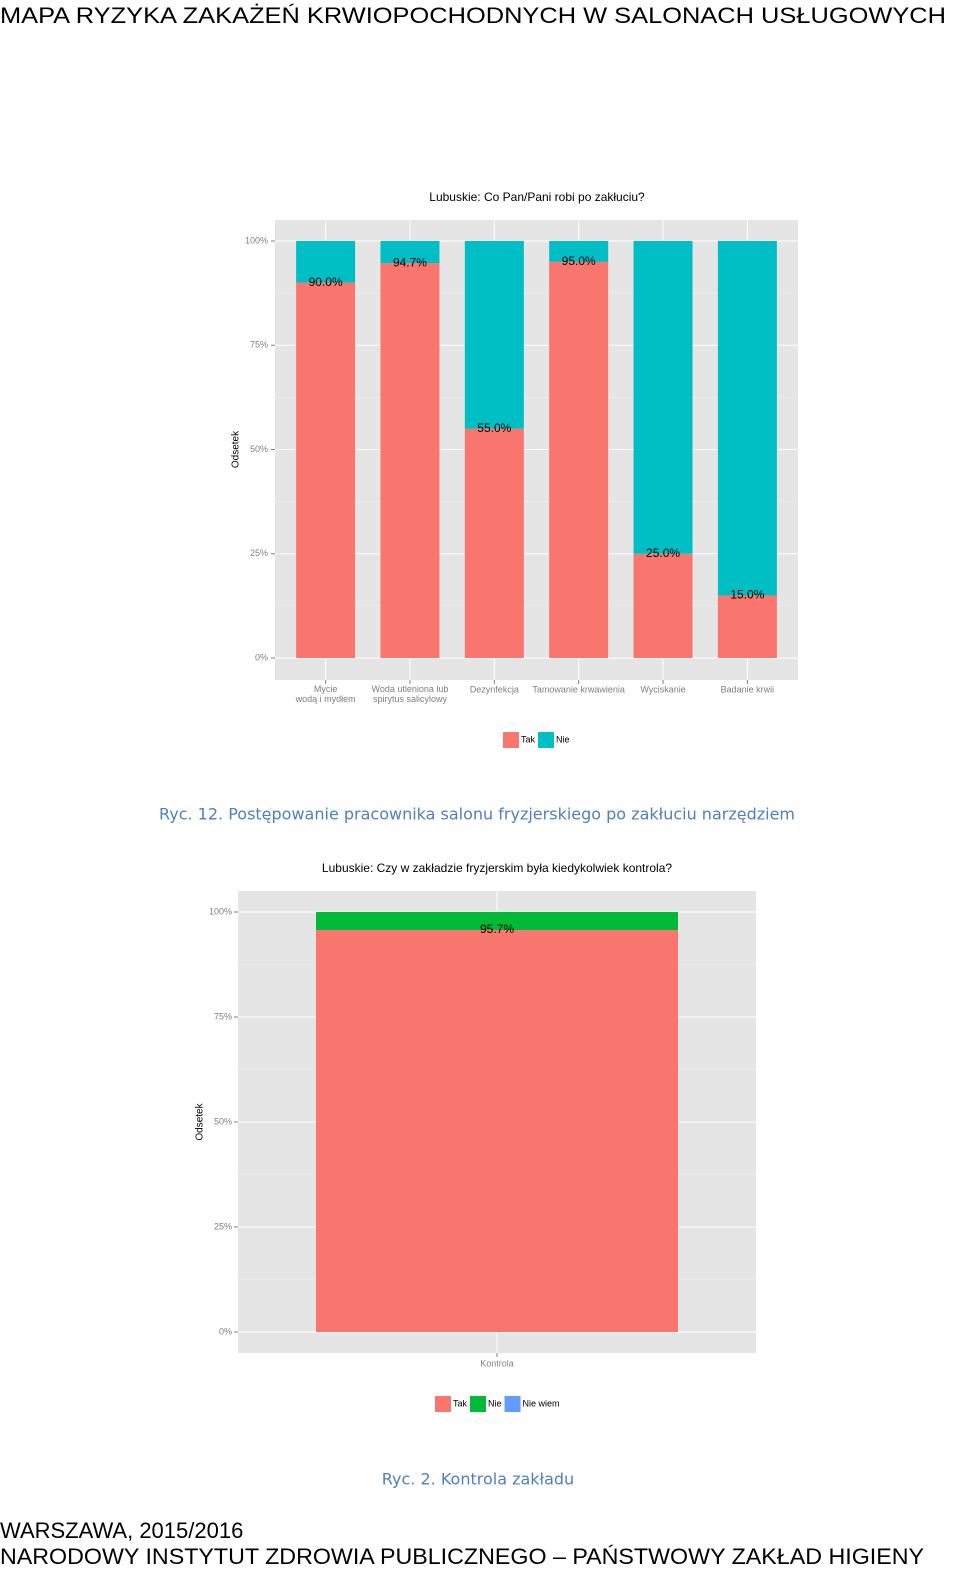  I want to click on x-tick-label: Mycie wodą i mydłem, so click(325, 694).